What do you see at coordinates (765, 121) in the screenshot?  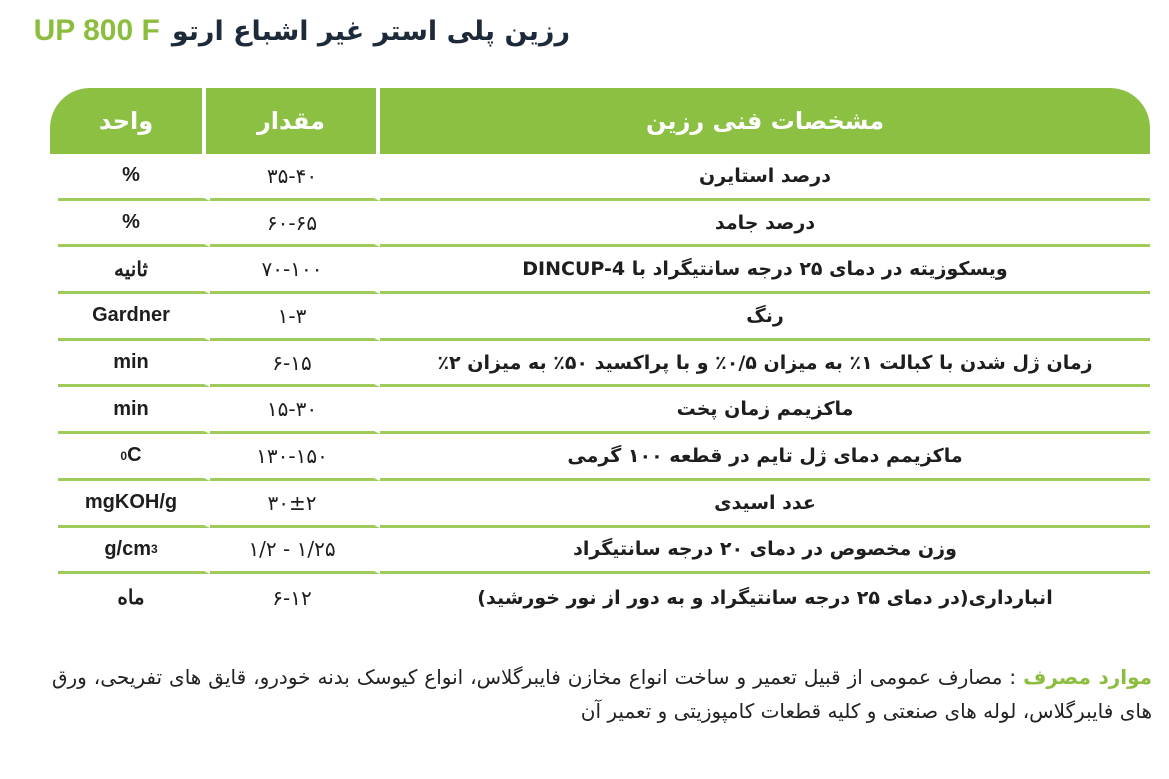 I see `header-spec: مشخصات فنی رزین` at bounding box center [765, 121].